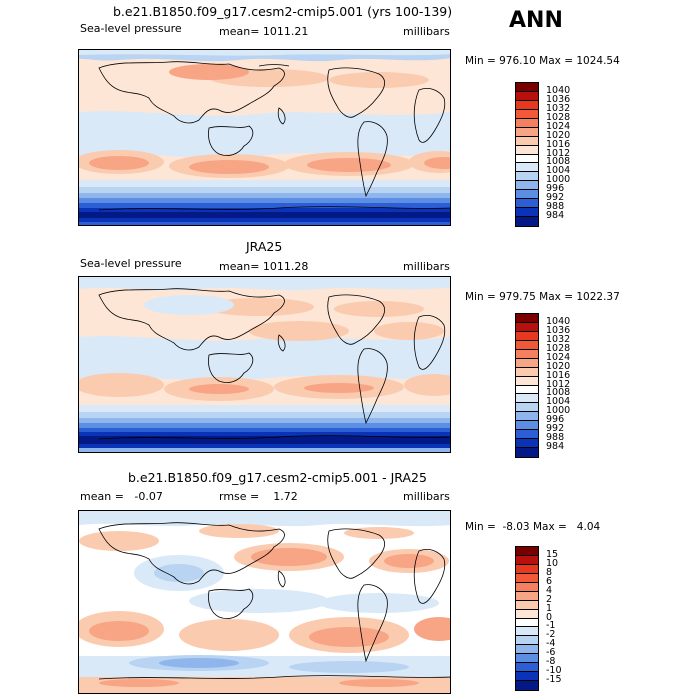  What do you see at coordinates (264, 31) in the screenshot?
I see `mean-label: mean= 1011.21` at bounding box center [264, 31].